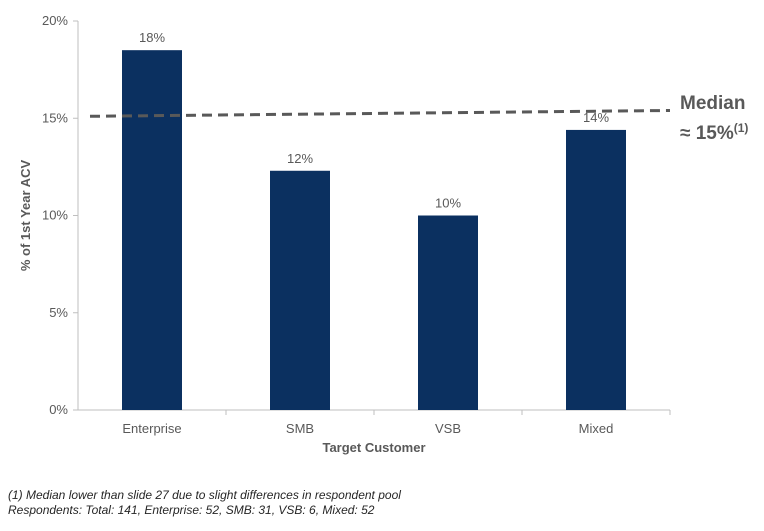 The width and height of the screenshot is (764, 531). Describe the element at coordinates (55, 20) in the screenshot. I see `y-tick-label: 20%` at that location.